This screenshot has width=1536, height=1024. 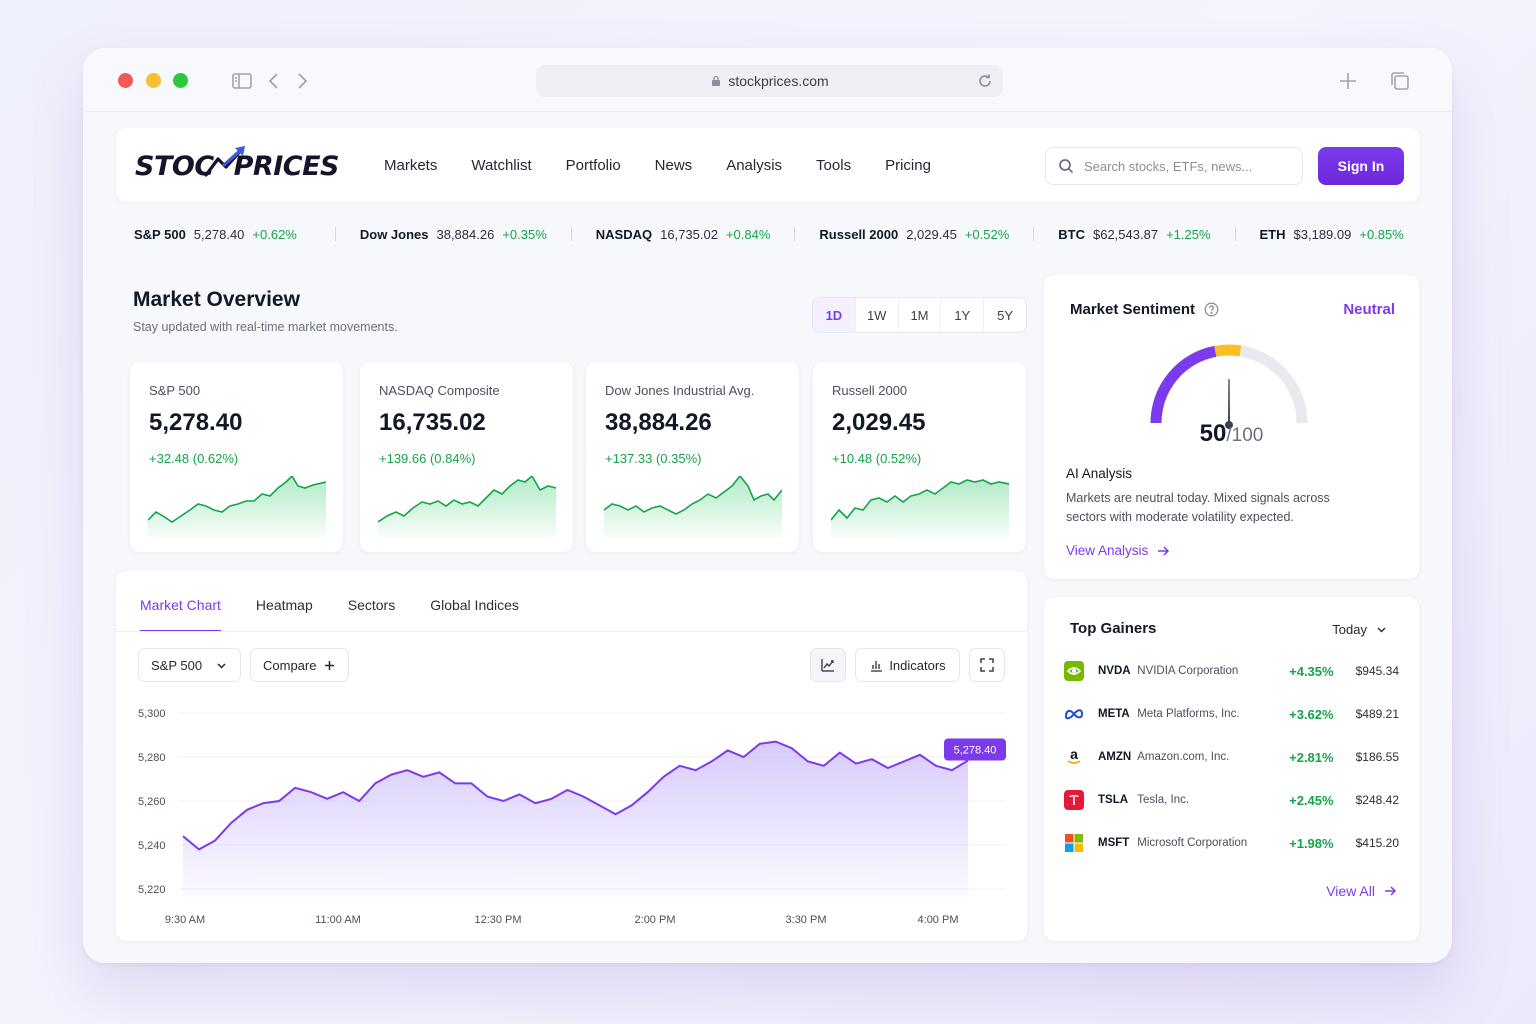 What do you see at coordinates (215, 234) in the screenshot?
I see `ticker-item: S&P 500 5,278.40 +0.62%` at bounding box center [215, 234].